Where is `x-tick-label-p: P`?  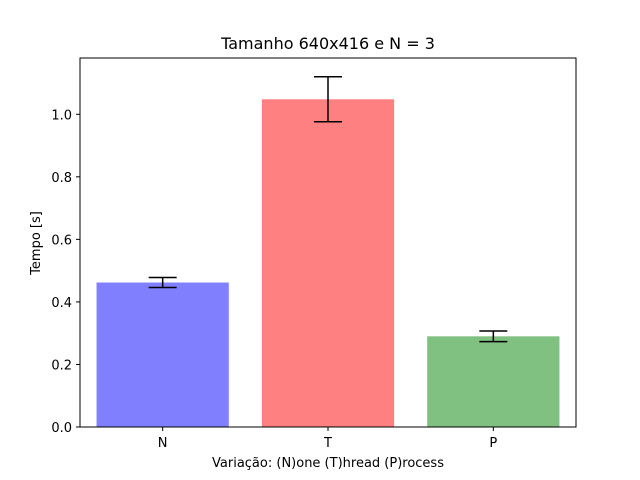 x-tick-label-p: P is located at coordinates (493, 443).